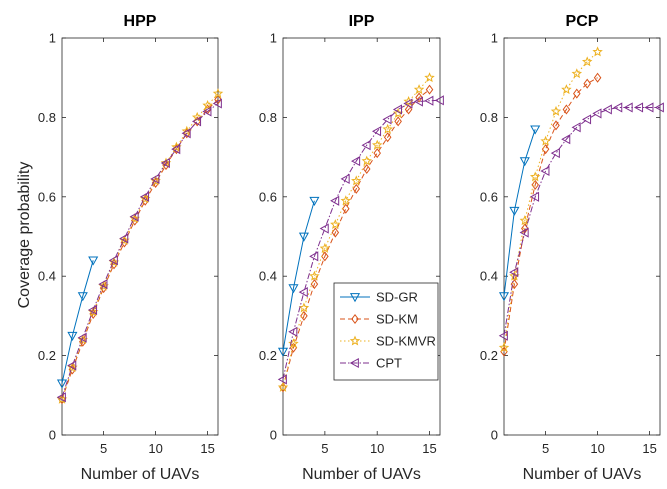  I want to click on legend-label: SD-KMVR, so click(406, 341).